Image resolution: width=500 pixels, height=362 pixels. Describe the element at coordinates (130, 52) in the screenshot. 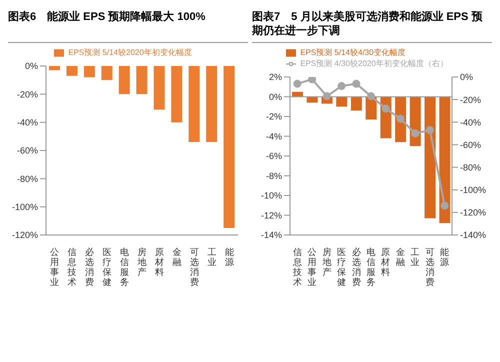

I see `legend-label: EPS预测 5/14较2020年初变化幅度` at that location.